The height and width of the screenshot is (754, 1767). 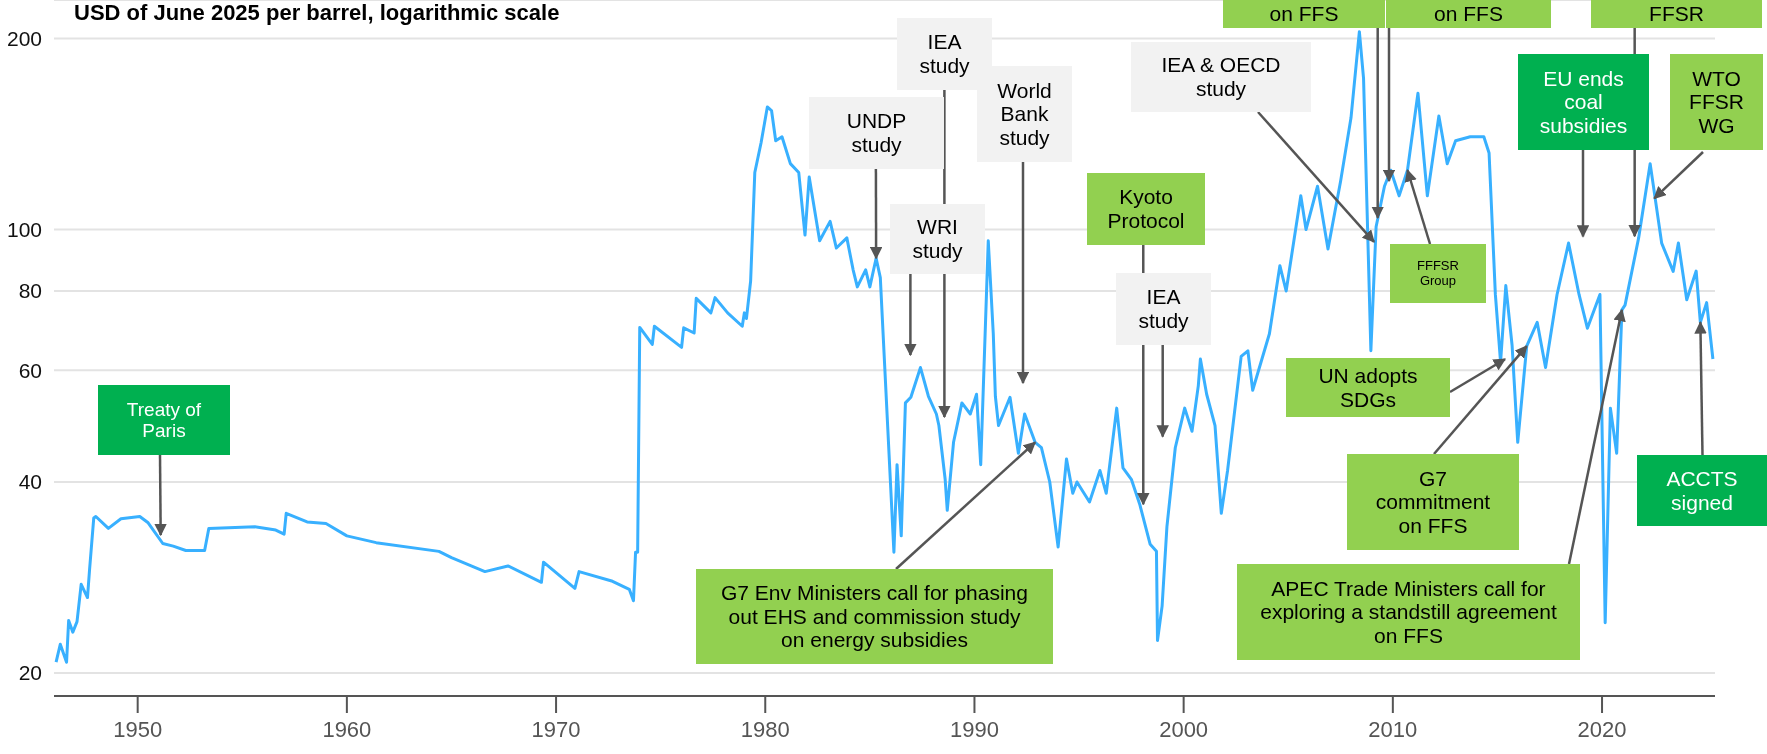 I want to click on note-box: IEA & OECD study, so click(x=1221, y=77).